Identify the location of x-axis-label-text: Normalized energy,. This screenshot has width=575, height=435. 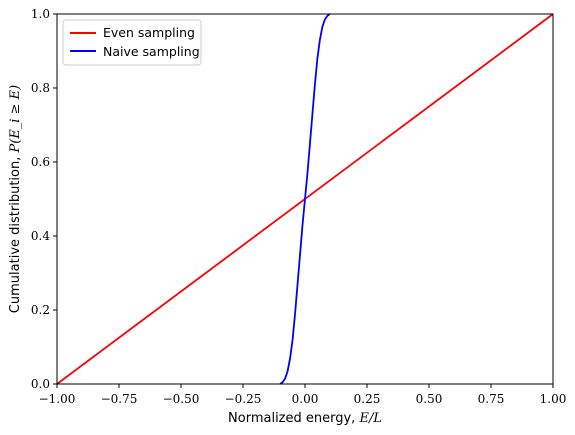
(293, 418).